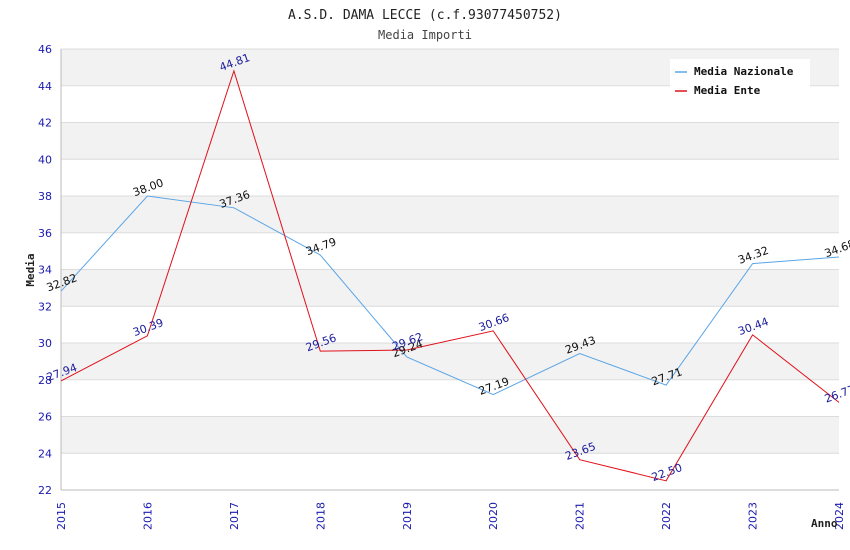  I want to click on y-tick-label: 34, so click(45, 270).